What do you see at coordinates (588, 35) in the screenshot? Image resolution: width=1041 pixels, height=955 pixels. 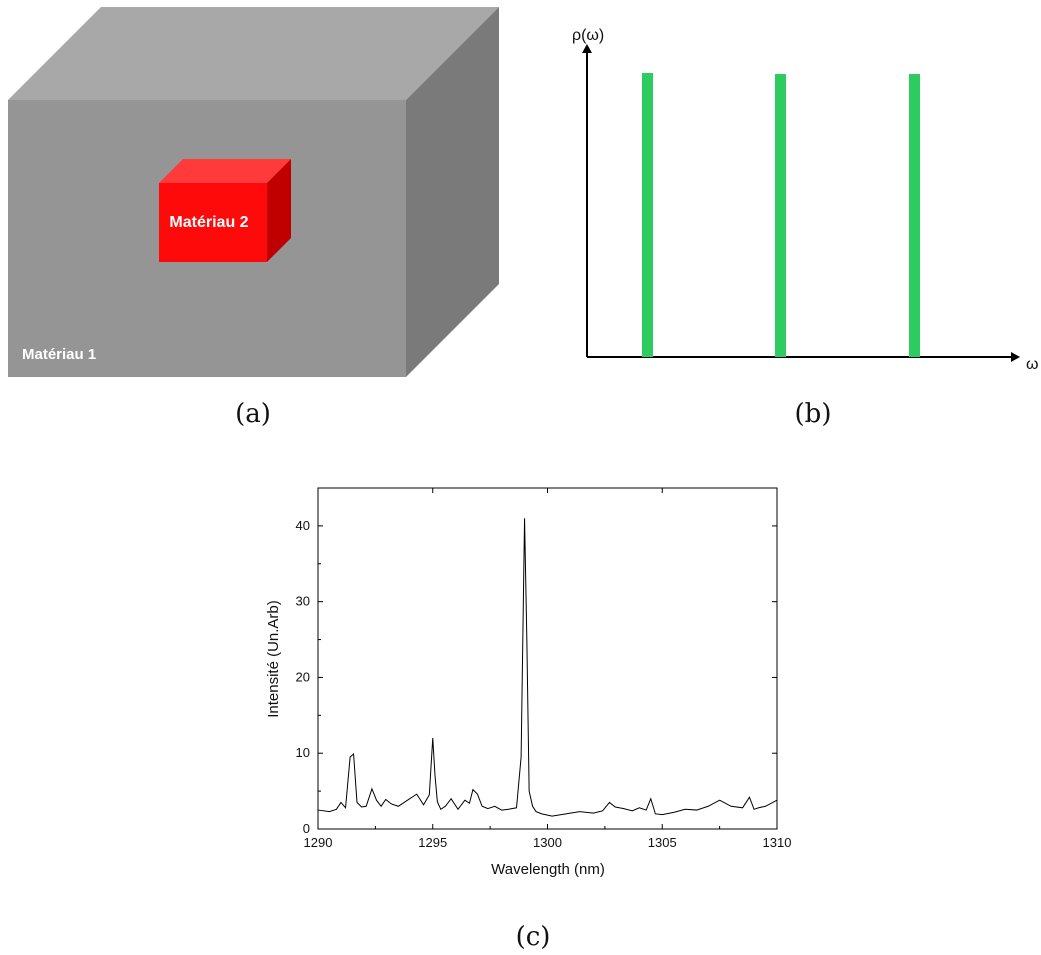 I see `dos-y-label: ρ(ω)` at bounding box center [588, 35].